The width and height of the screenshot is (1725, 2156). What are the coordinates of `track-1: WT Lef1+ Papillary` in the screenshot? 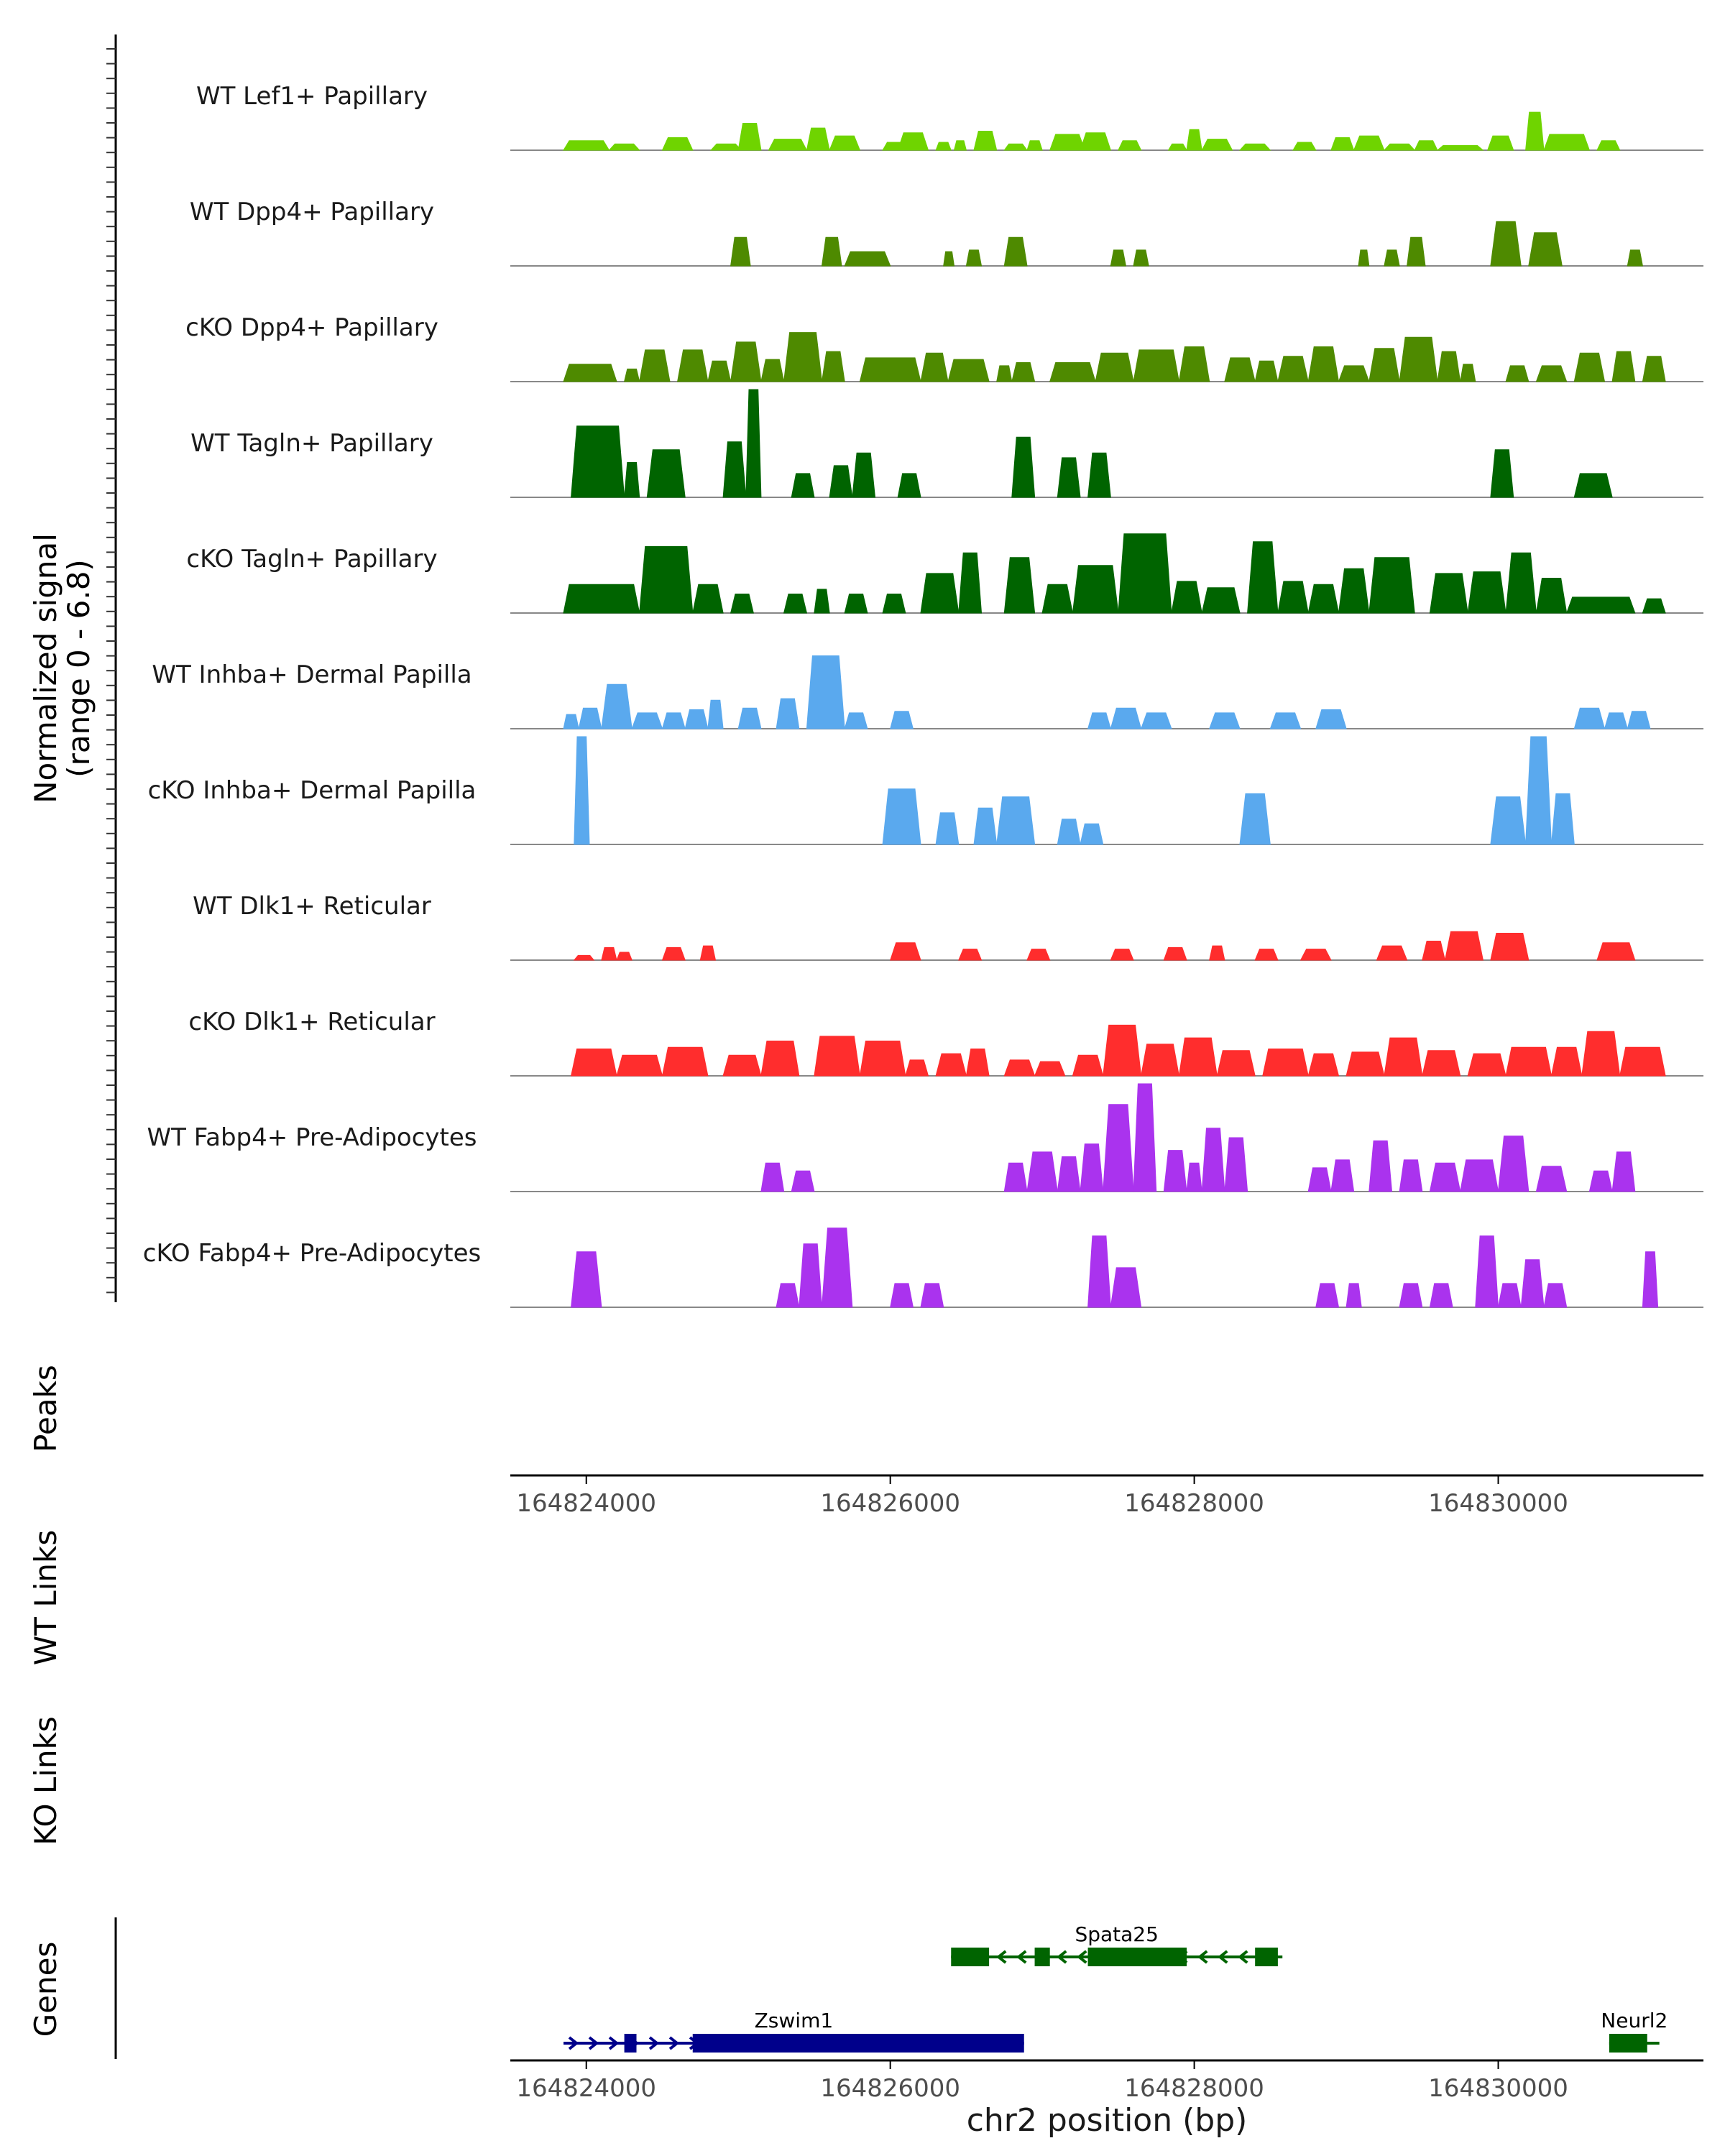 It's located at (949, 116).